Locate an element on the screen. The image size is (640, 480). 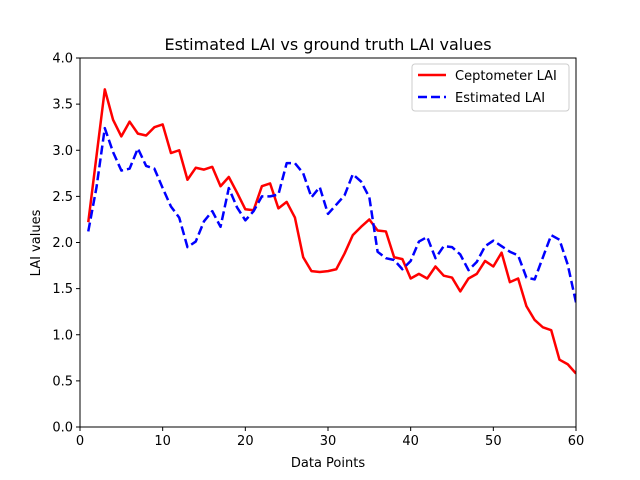
x-tick-label: 40 is located at coordinates (410, 441).